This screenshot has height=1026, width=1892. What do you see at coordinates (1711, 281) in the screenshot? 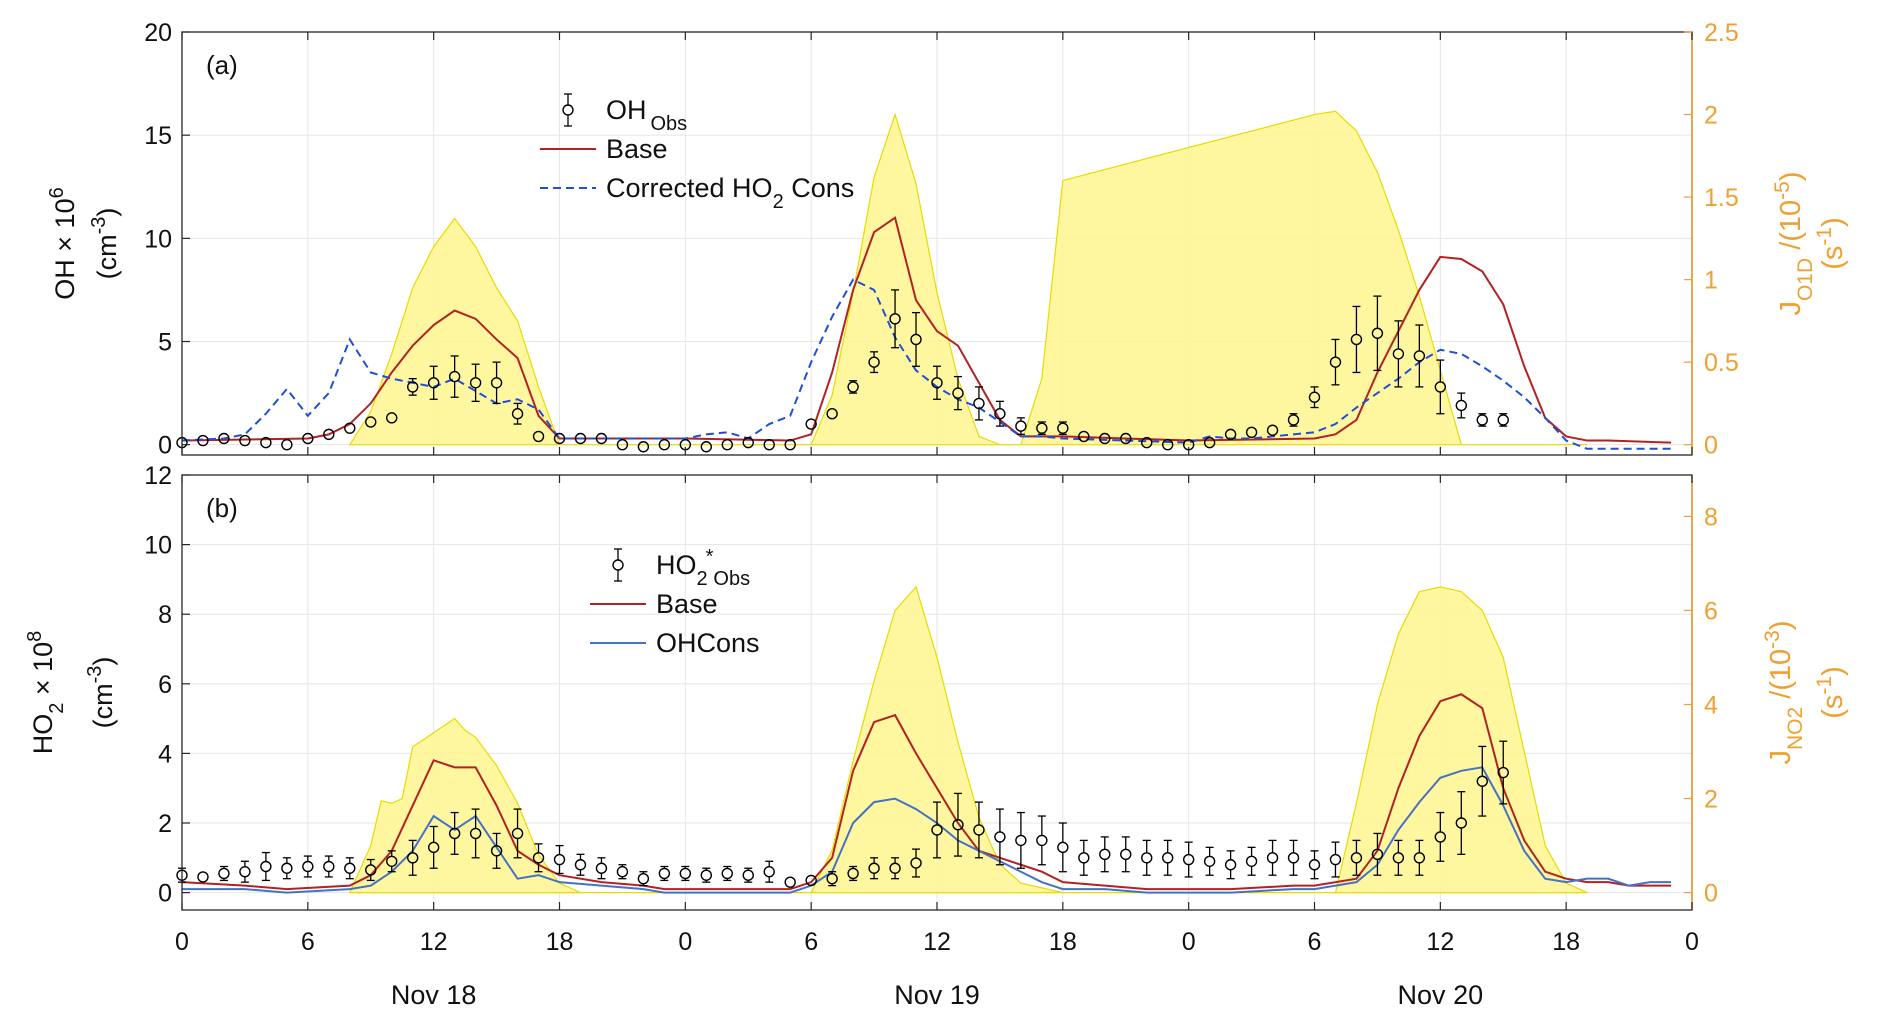
I see `panel-a-right-ytick-label: 1` at bounding box center [1711, 281].